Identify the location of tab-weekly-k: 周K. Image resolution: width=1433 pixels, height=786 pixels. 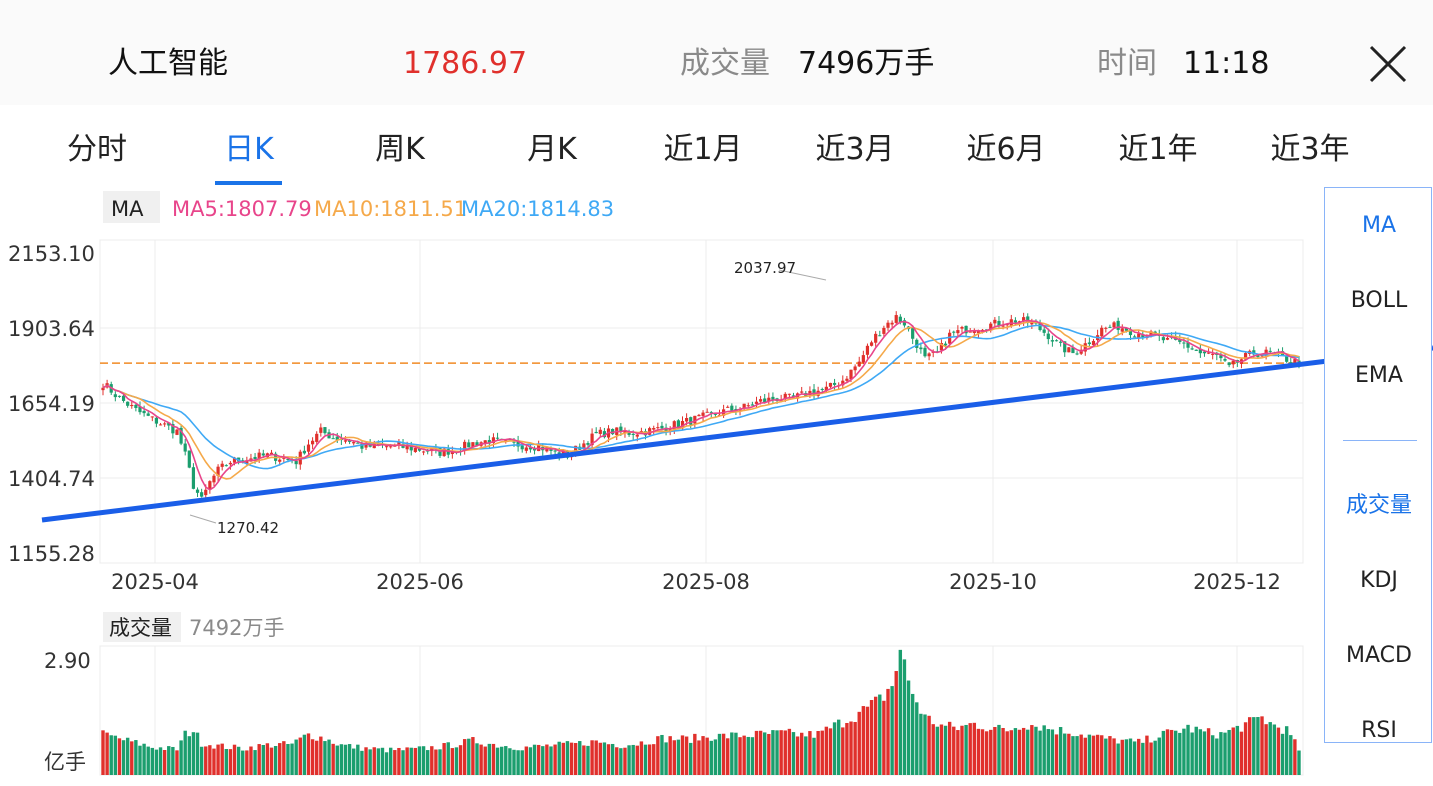
(400, 149).